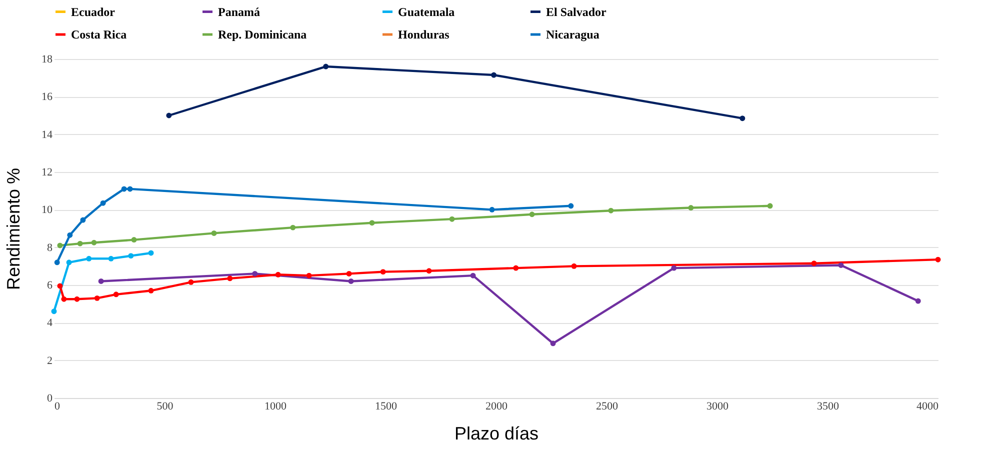  I want to click on y-tick-label: 12, so click(47, 172).